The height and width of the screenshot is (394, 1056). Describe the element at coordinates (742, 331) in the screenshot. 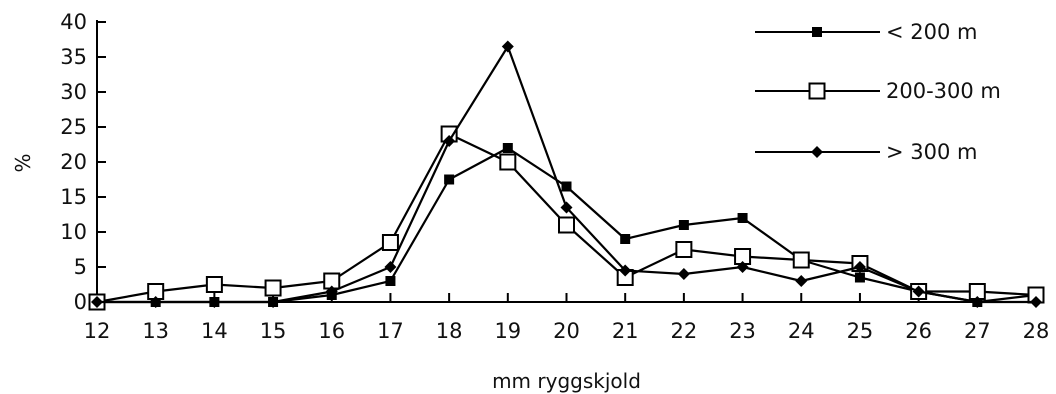

I see `x-tick-label: 23` at that location.